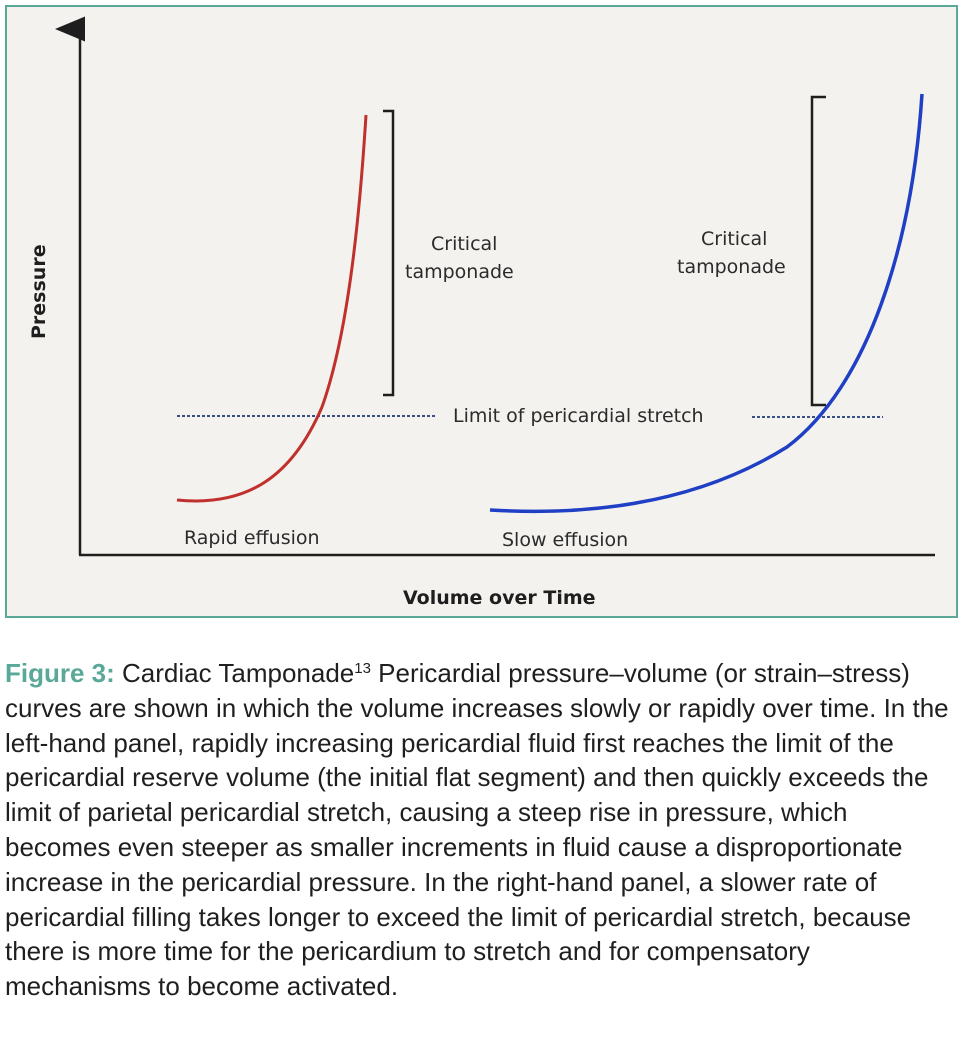 The width and height of the screenshot is (966, 1062). Describe the element at coordinates (60, 673) in the screenshot. I see `caption-figure-label: Figure 3:` at that location.